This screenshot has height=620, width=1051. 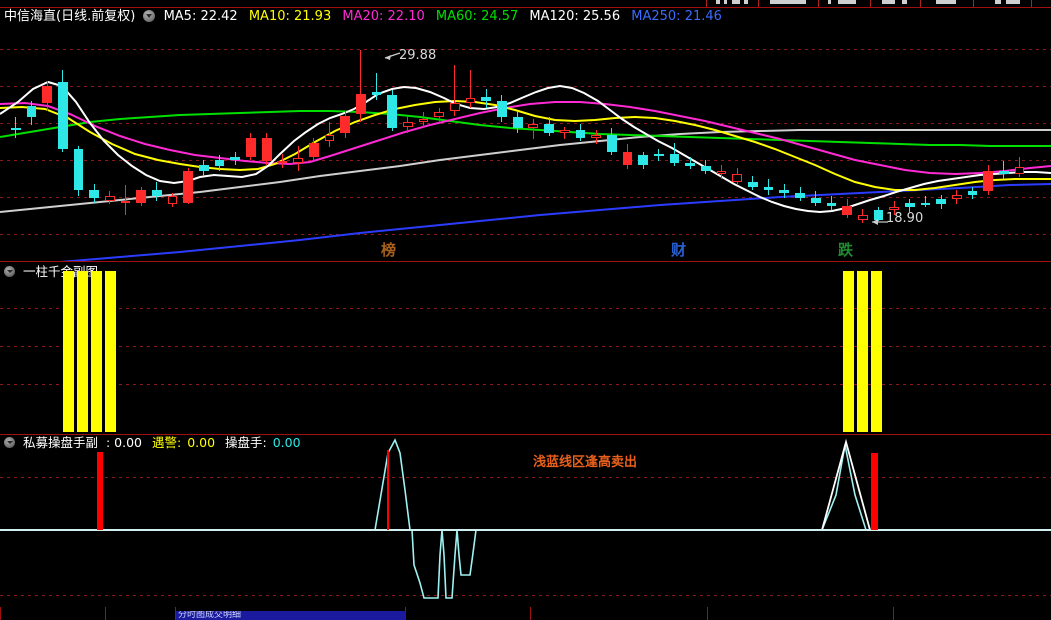 I want to click on ma60-key: MA60:, so click(x=456, y=16).